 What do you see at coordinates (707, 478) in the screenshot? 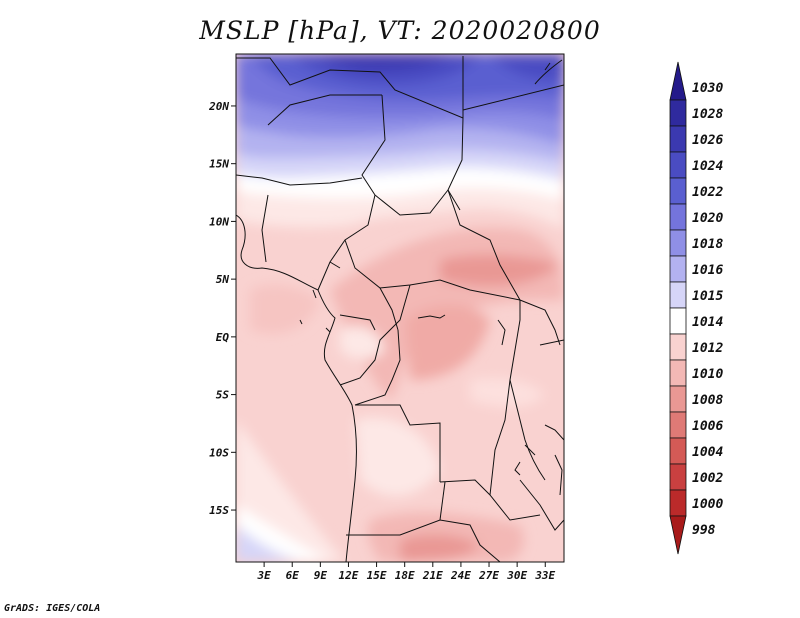
I see `colorbar-label: 1002` at bounding box center [707, 478].